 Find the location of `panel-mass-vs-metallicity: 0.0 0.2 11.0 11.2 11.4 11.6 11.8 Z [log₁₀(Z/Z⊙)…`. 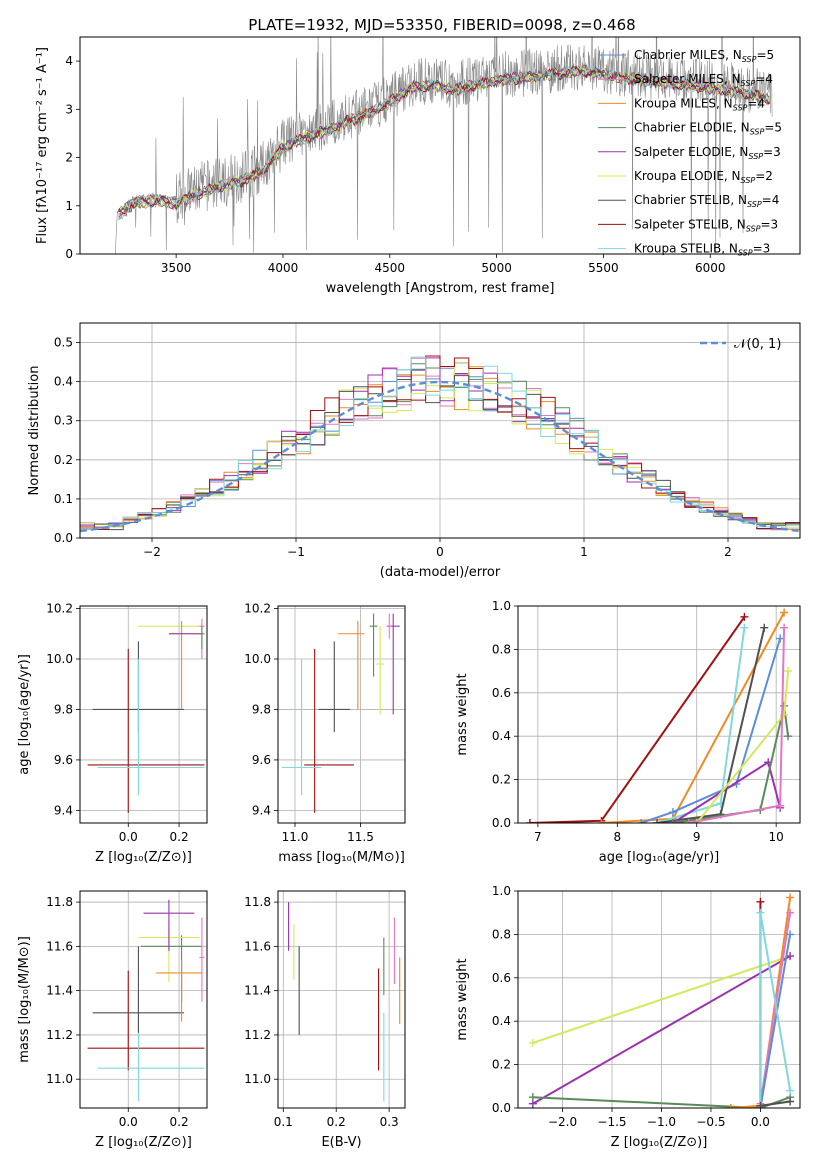

panel-mass-vs-metallicity: 0.0 0.2 11.0 11.2 11.4 11.6 11.8 Z [log₁₀(Z/Z⊙)… is located at coordinates (112, 1020).